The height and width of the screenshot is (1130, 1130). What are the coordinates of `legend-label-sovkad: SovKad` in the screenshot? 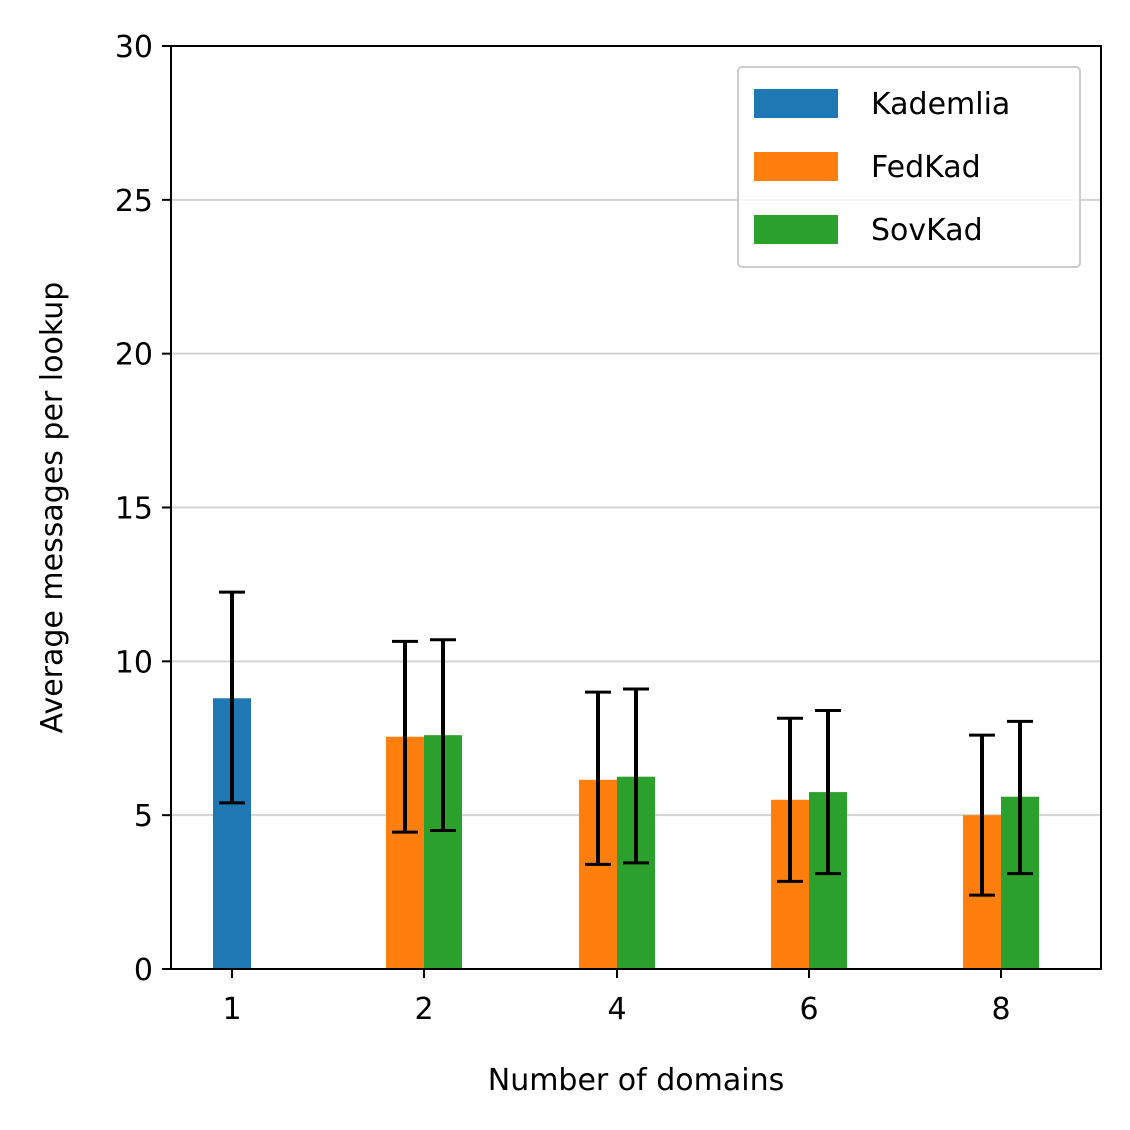 It's located at (927, 230).